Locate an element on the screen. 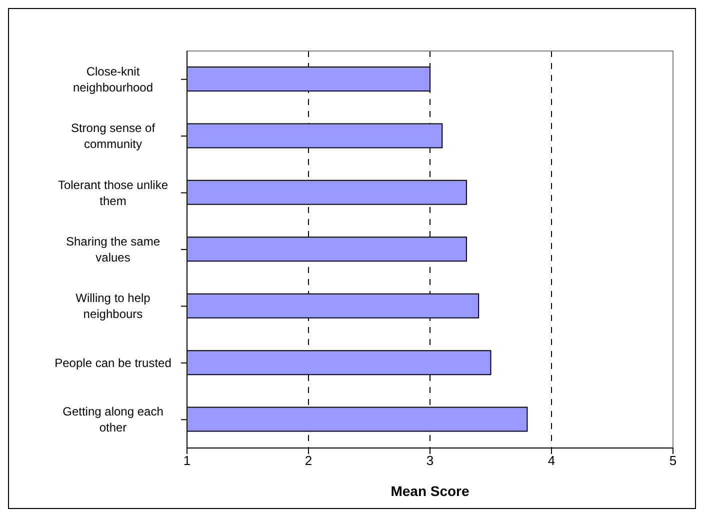 The height and width of the screenshot is (517, 704). x-tick-label: 5 is located at coordinates (673, 460).